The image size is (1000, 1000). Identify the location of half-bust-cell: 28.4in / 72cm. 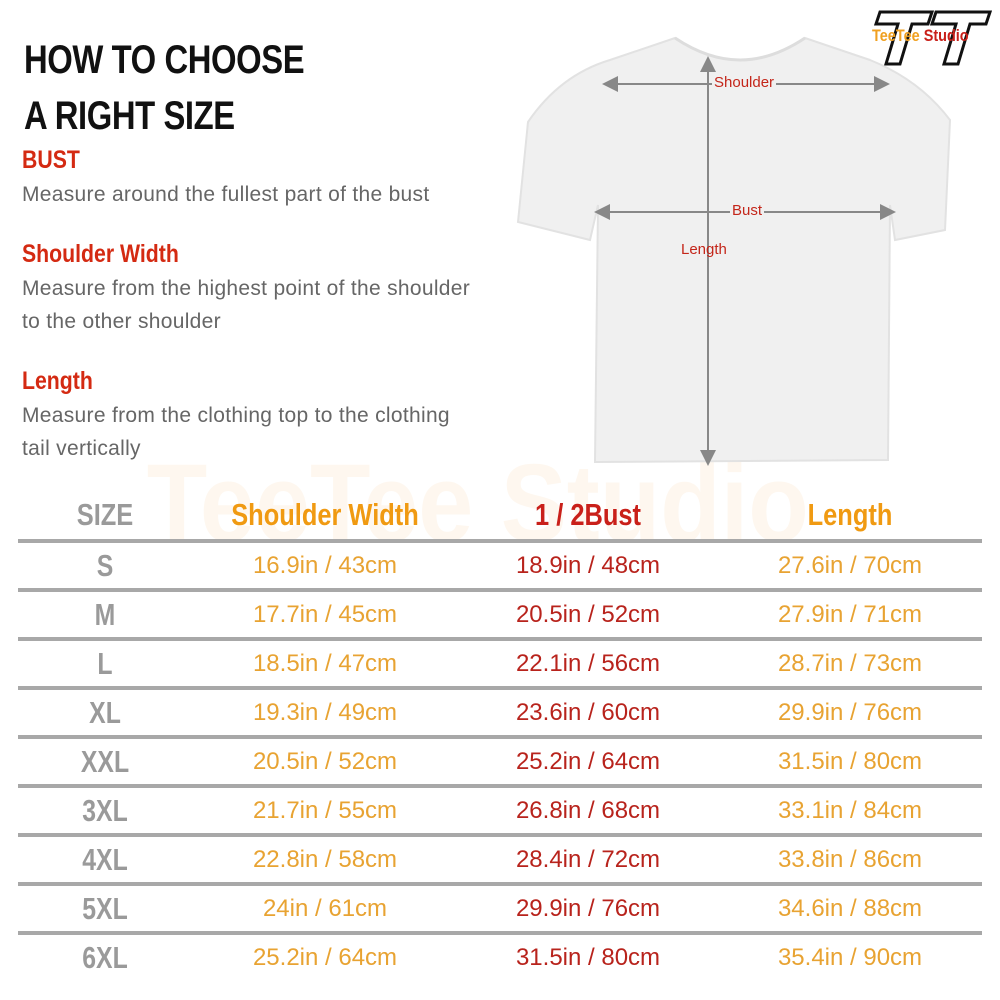
(588, 859).